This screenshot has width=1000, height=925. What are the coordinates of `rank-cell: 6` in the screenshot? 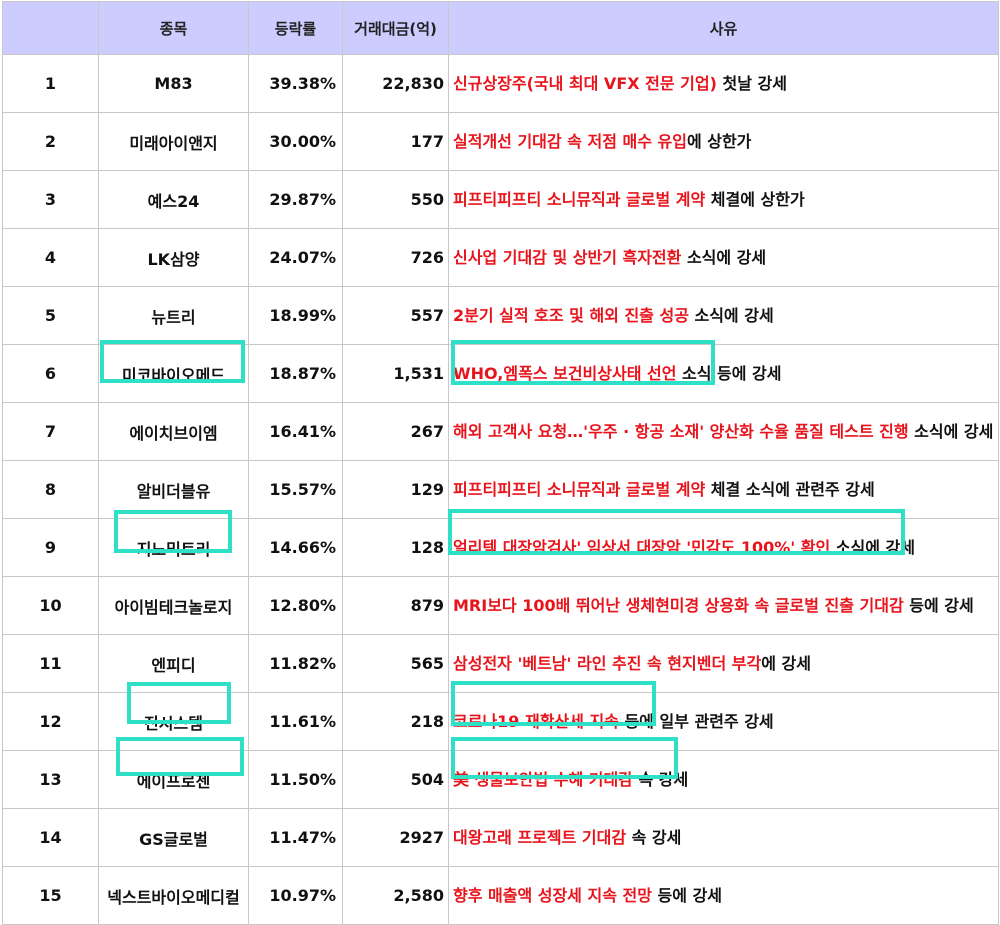 It's located at (50, 373).